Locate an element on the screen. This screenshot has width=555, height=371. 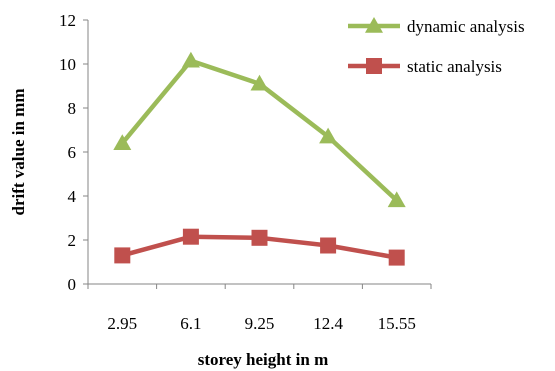
legend-label: static analysis is located at coordinates (454, 66).